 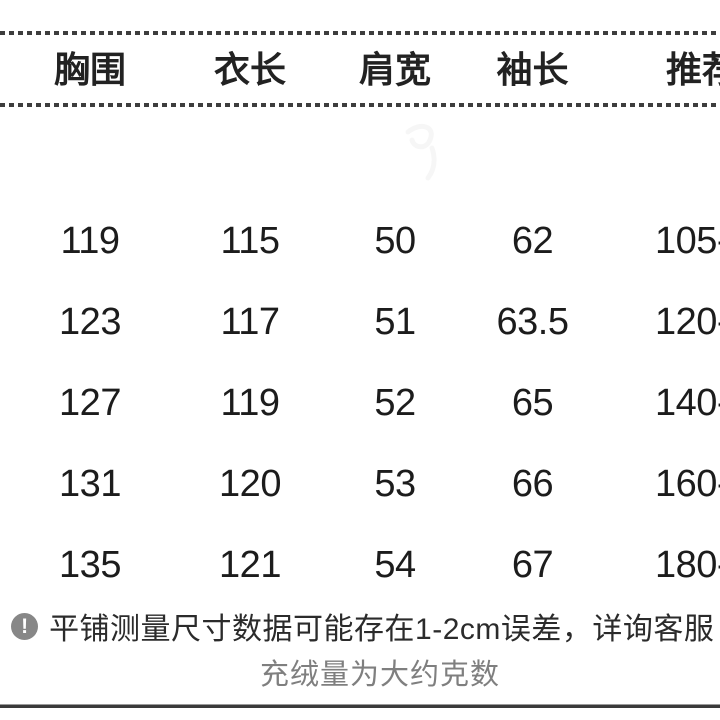 What do you see at coordinates (395, 565) in the screenshot?
I see `cell-shoulder: 54` at bounding box center [395, 565].